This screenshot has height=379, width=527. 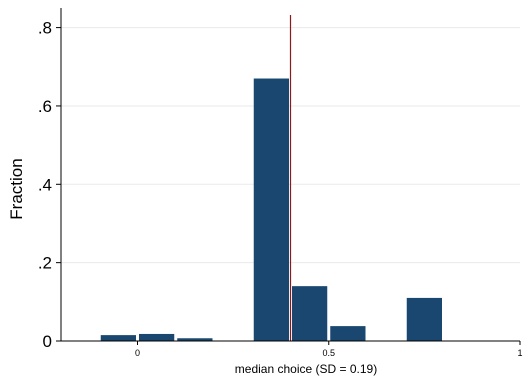 I want to click on y-tick-label: .6, so click(x=45, y=106).